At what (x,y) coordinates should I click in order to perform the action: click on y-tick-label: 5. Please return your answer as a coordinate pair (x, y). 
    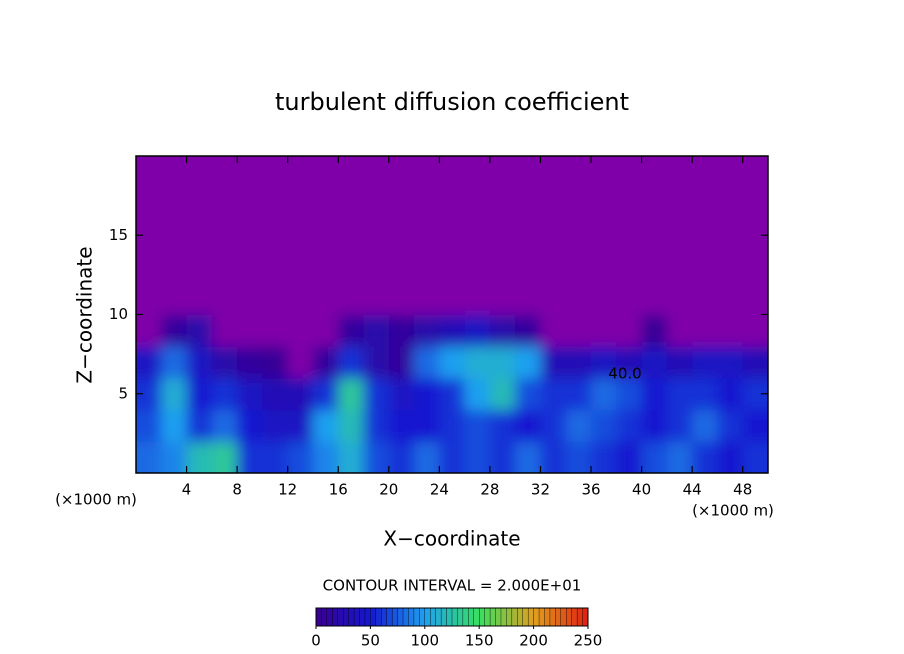
    Looking at the image, I should click on (123, 393).